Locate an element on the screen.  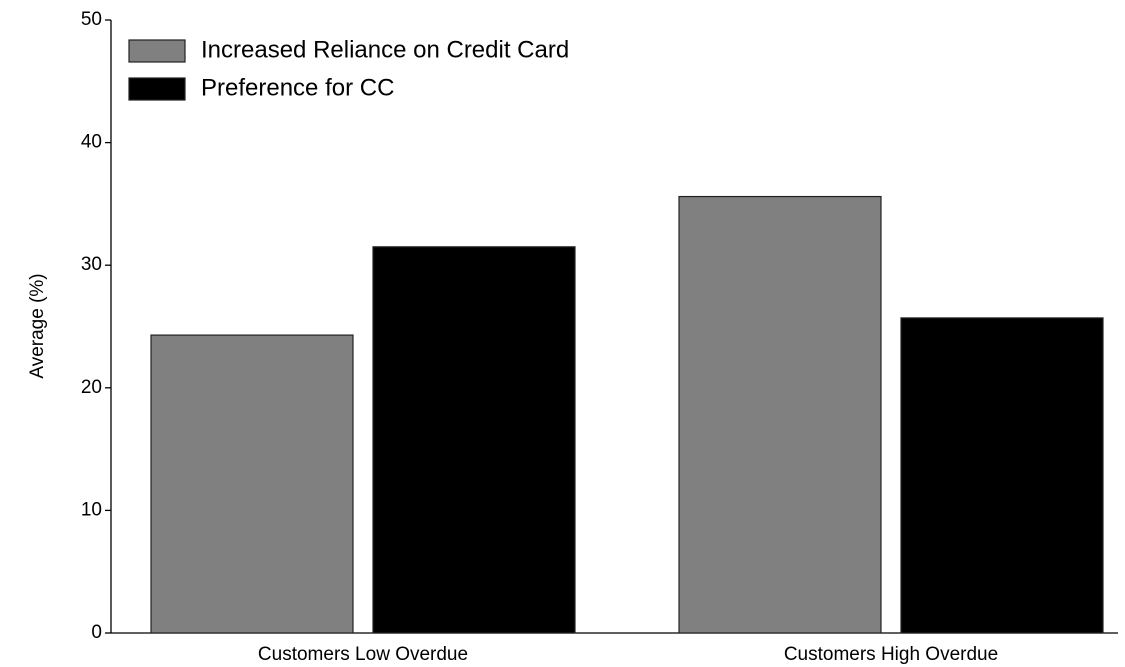
y-tick-label: 50 is located at coordinates (91, 19).